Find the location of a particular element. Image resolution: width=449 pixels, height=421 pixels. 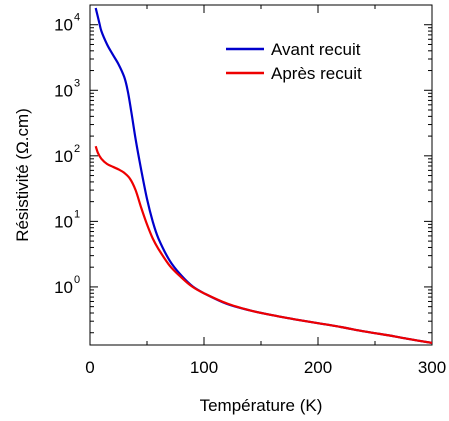

y-axis-title: Résistivité (Ω.cm) is located at coordinates (22, 175).